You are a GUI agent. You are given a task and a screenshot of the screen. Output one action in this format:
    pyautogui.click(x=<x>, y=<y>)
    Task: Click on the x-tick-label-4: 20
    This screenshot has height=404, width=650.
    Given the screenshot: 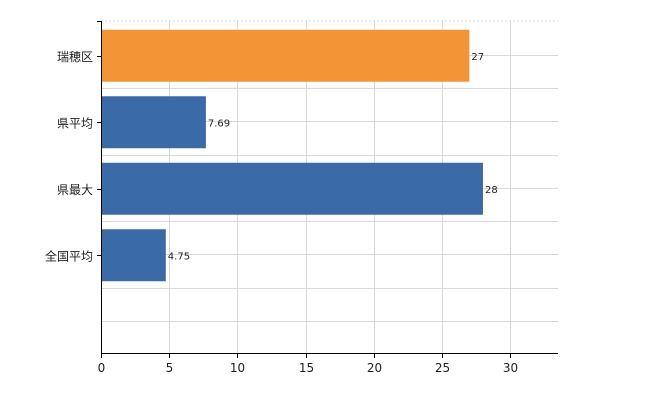 What is the action you would take?
    pyautogui.click(x=374, y=368)
    